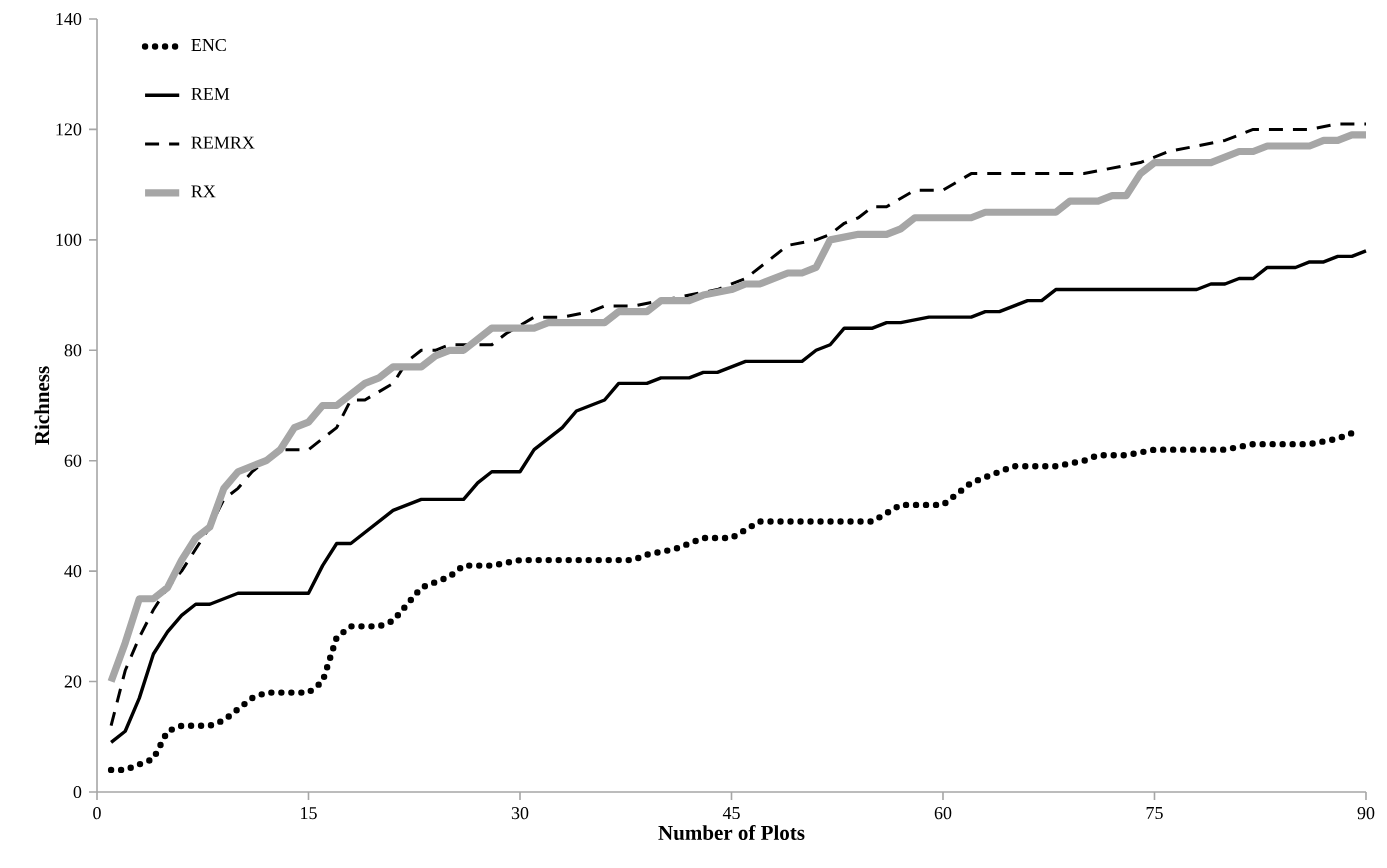  What do you see at coordinates (73, 350) in the screenshot?
I see `y-tick-label: 80` at bounding box center [73, 350].